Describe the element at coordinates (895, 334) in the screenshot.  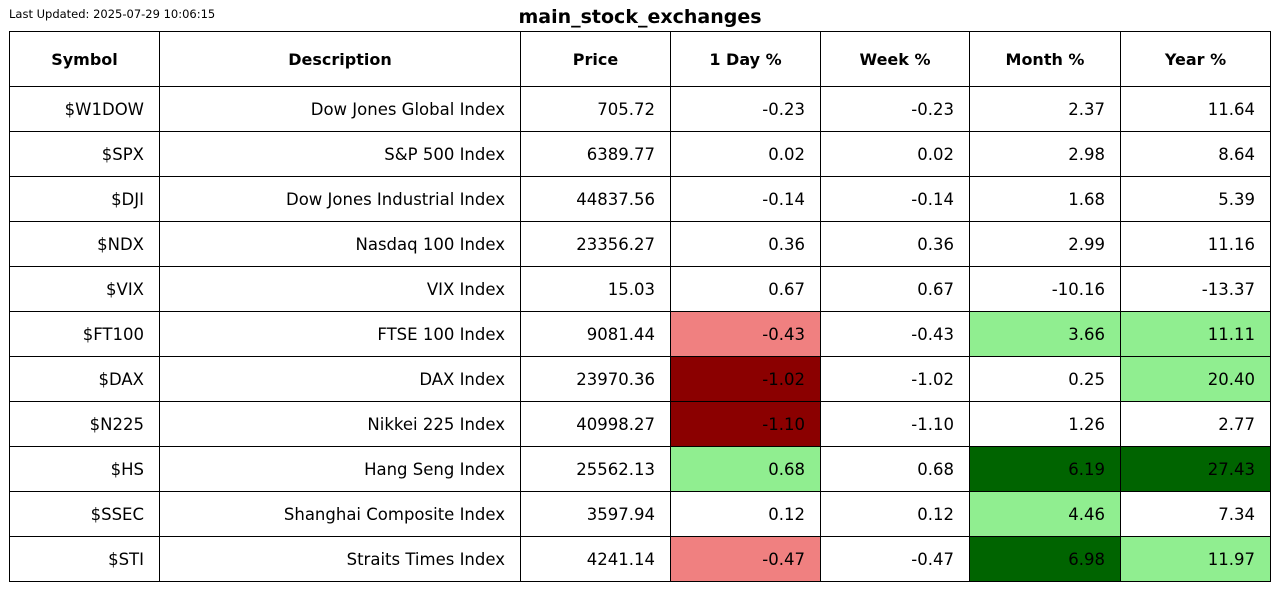
I see `cell-week-pct: -0.43` at that location.